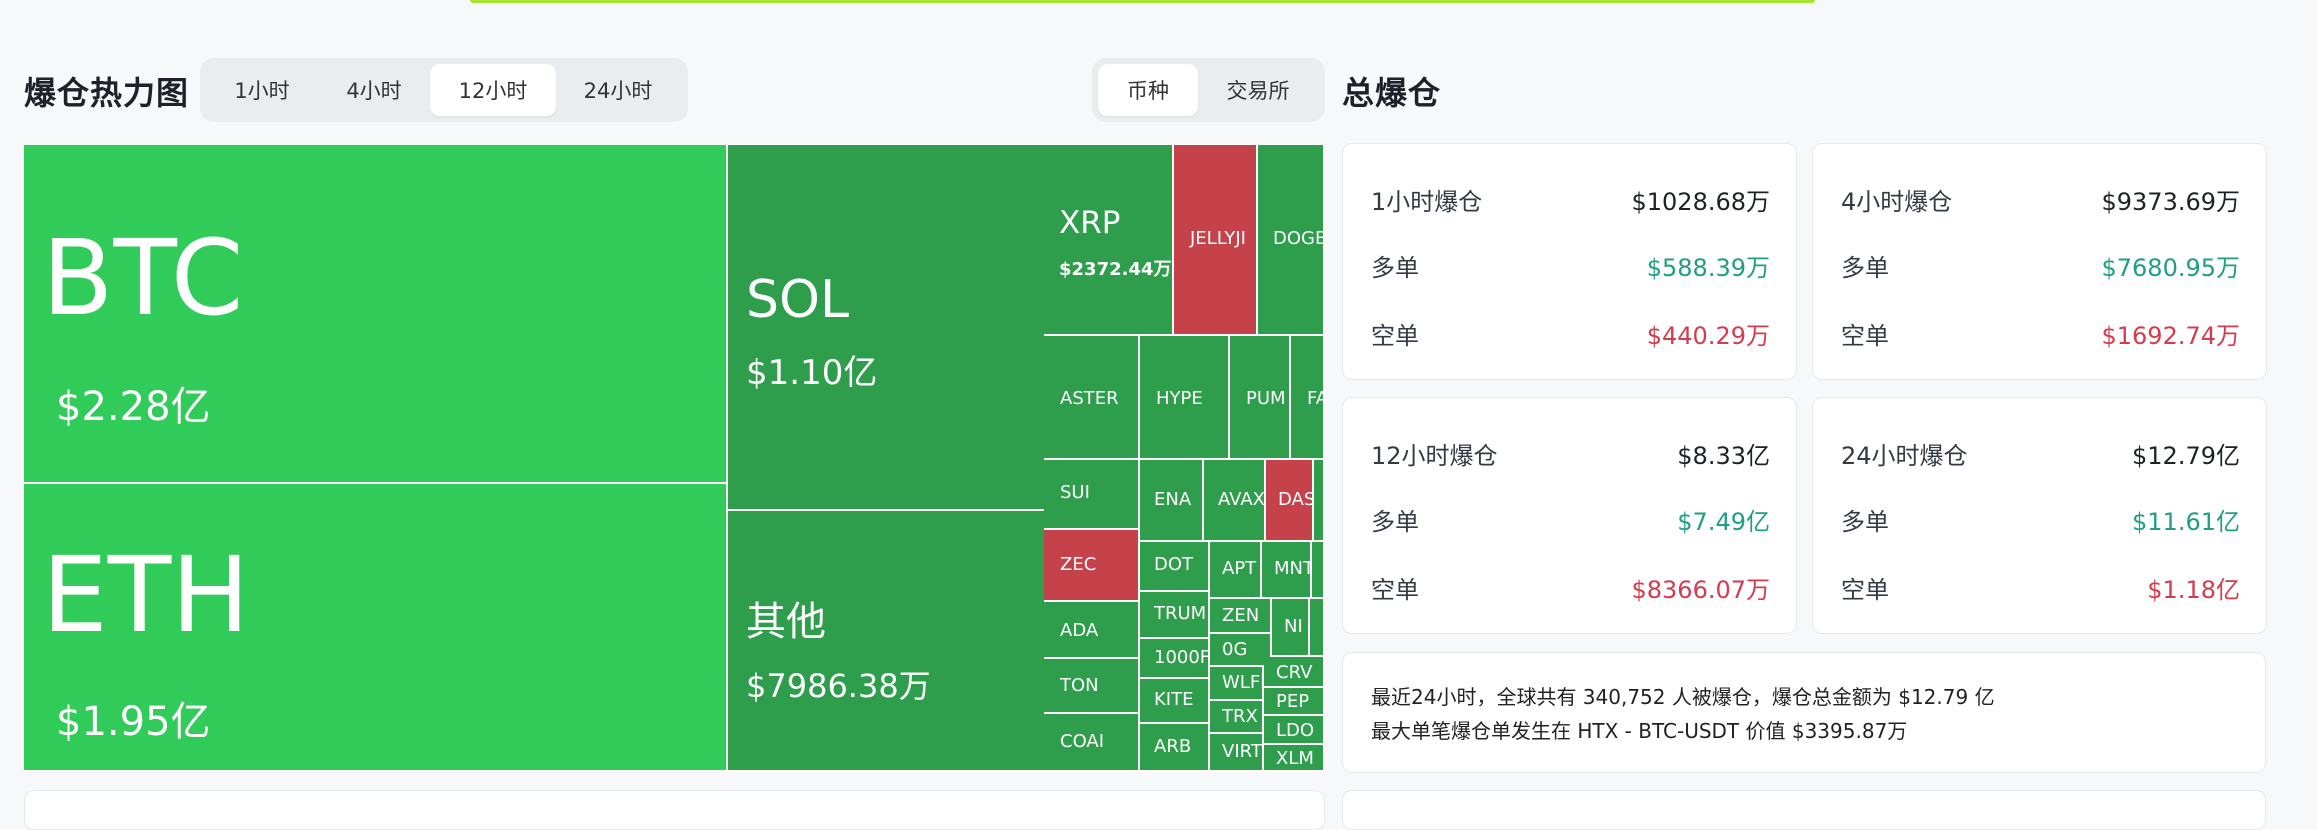 This screenshot has height=830, width=2317. Describe the element at coordinates (1258, 91) in the screenshot. I see `tab-exchange: 交易所` at that location.